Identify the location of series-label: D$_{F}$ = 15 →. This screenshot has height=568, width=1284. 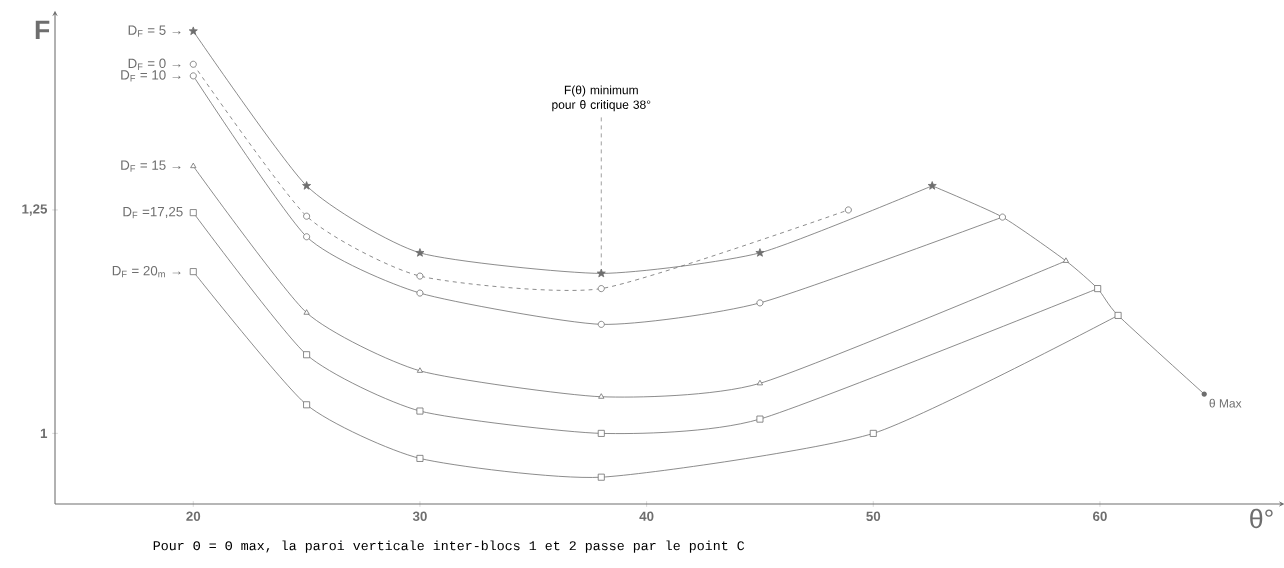
(151, 166).